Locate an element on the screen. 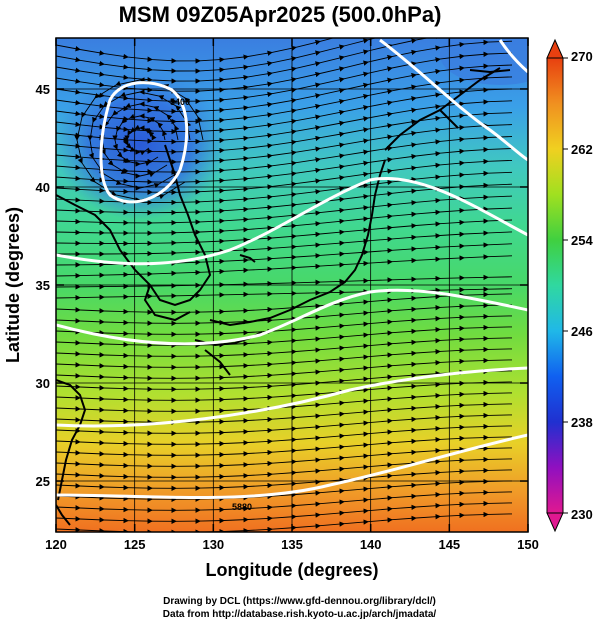 The height and width of the screenshot is (625, 599). x-tick-label: 150 is located at coordinates (528, 544).